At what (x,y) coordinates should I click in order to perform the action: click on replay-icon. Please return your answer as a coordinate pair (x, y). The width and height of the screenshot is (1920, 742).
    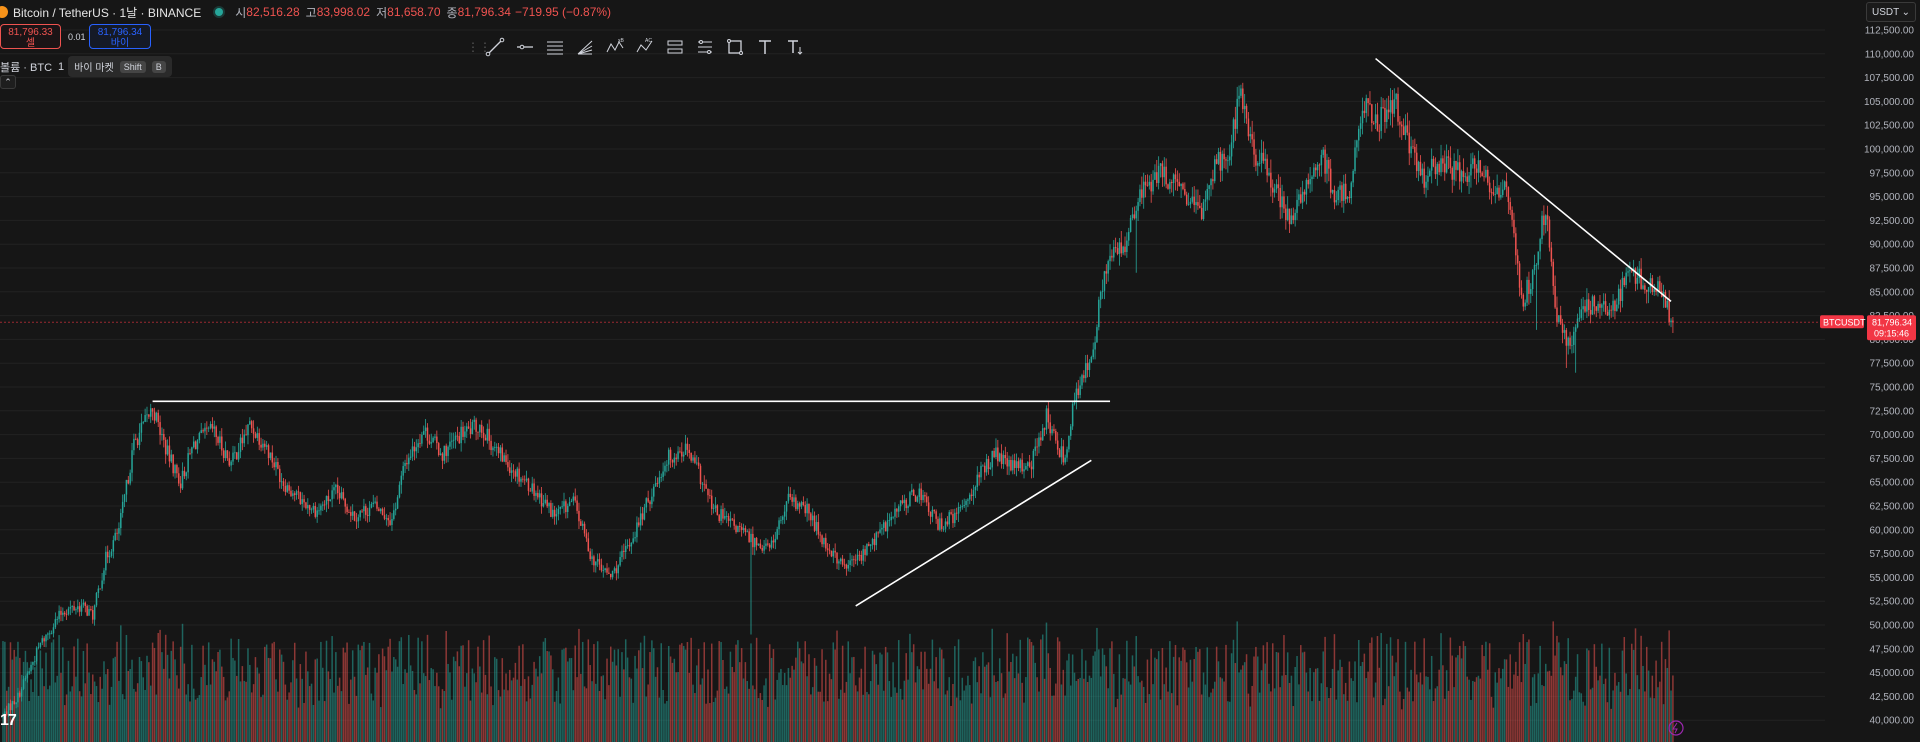
    Looking at the image, I should click on (1676, 728).